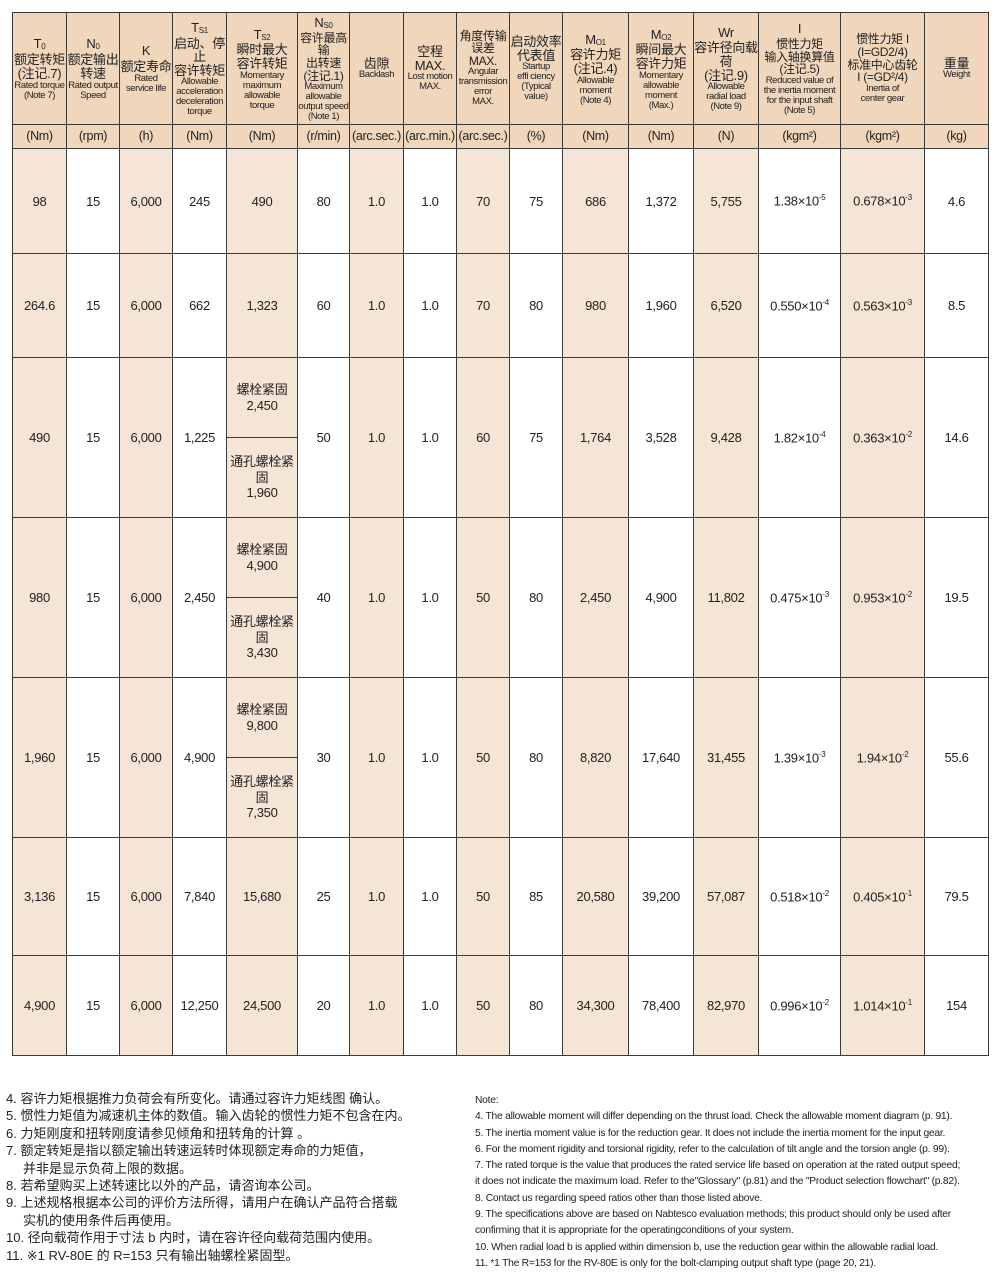 This screenshot has width=1000, height=1287. What do you see at coordinates (199, 896) in the screenshot?
I see `table-cell: 7,840` at bounding box center [199, 896].